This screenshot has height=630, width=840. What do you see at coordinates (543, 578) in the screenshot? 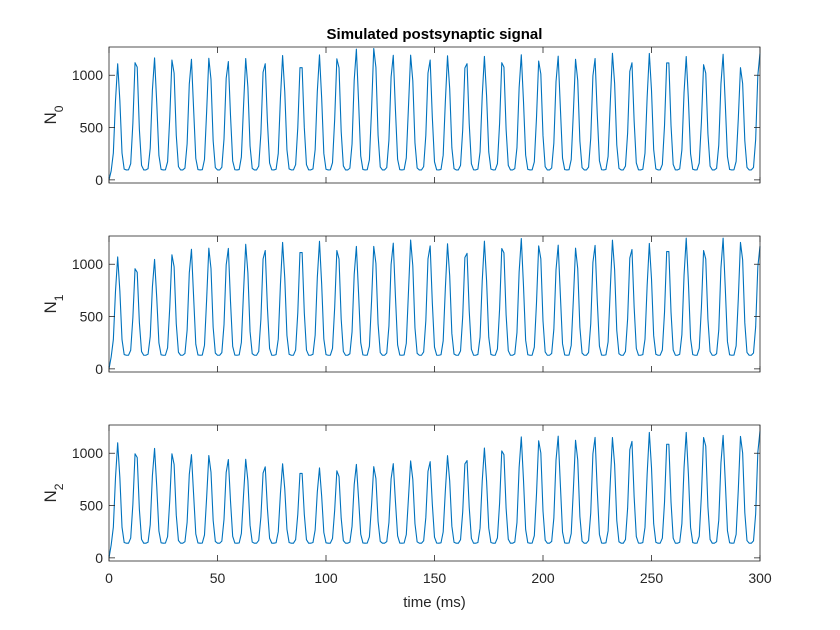
I see `x-tick-label: 200` at bounding box center [543, 578].